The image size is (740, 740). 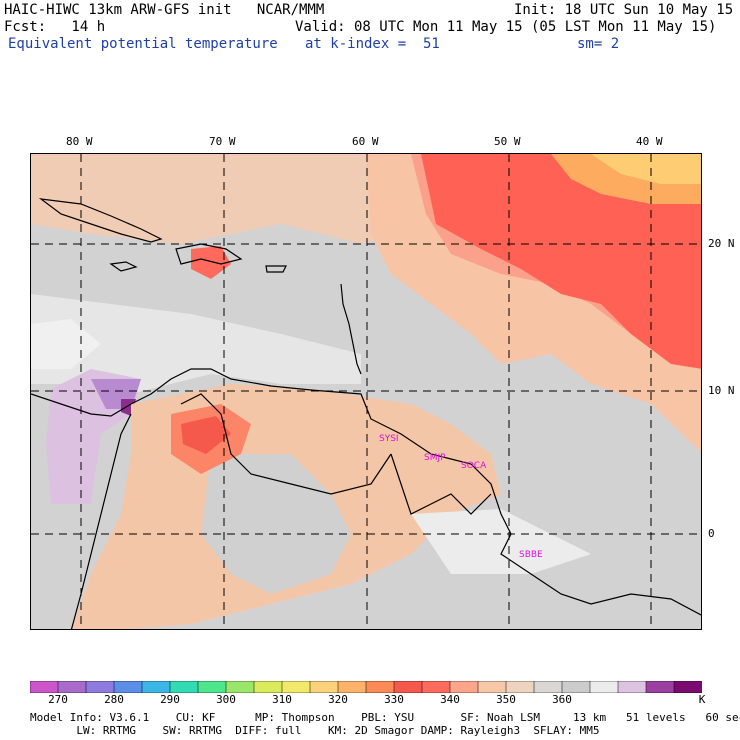 I want to click on jamaica-outline, so click(x=123, y=266).